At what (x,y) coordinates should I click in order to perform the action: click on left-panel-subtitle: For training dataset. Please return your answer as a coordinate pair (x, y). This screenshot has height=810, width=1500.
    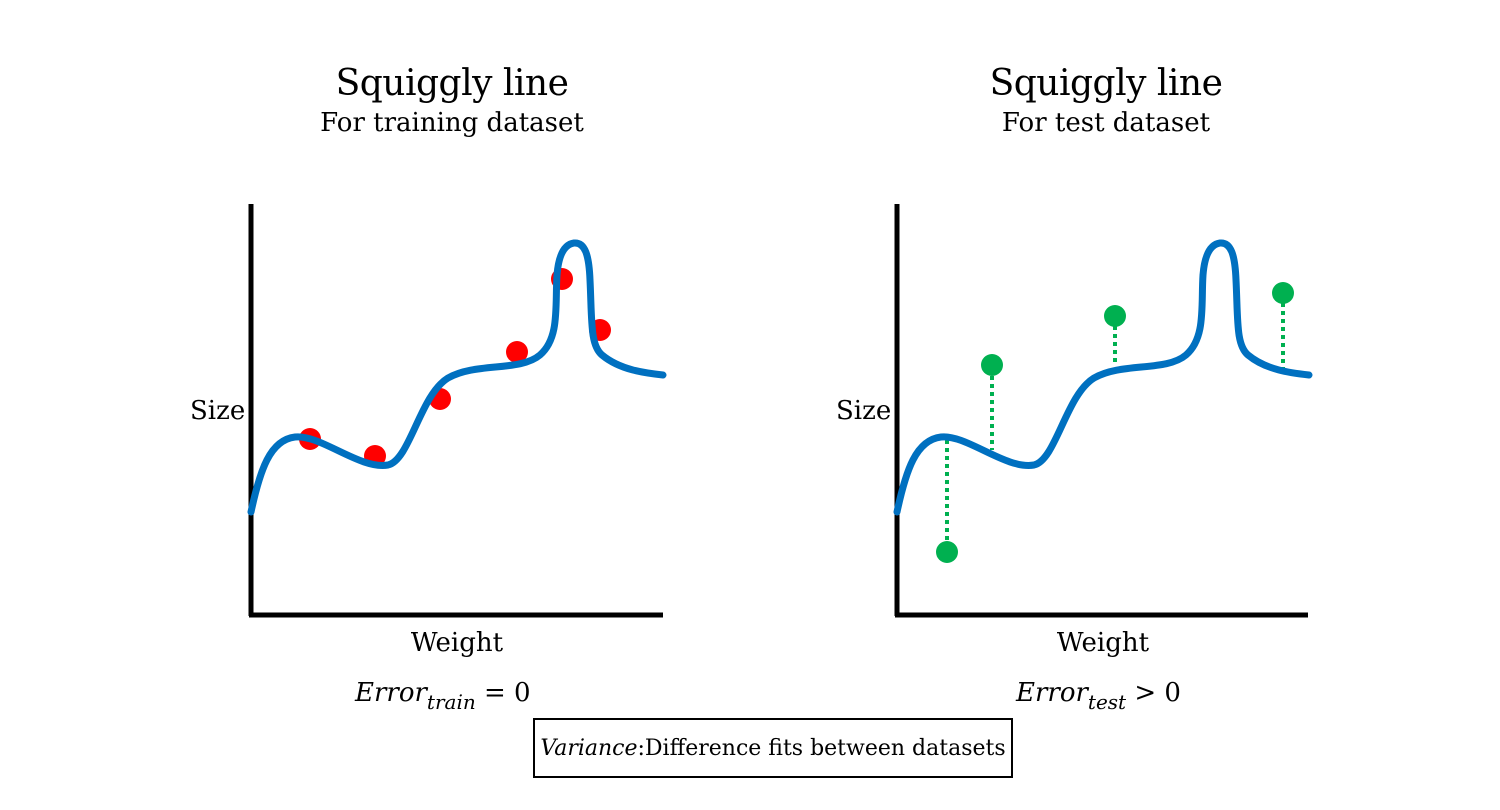
    Looking at the image, I should click on (452, 123).